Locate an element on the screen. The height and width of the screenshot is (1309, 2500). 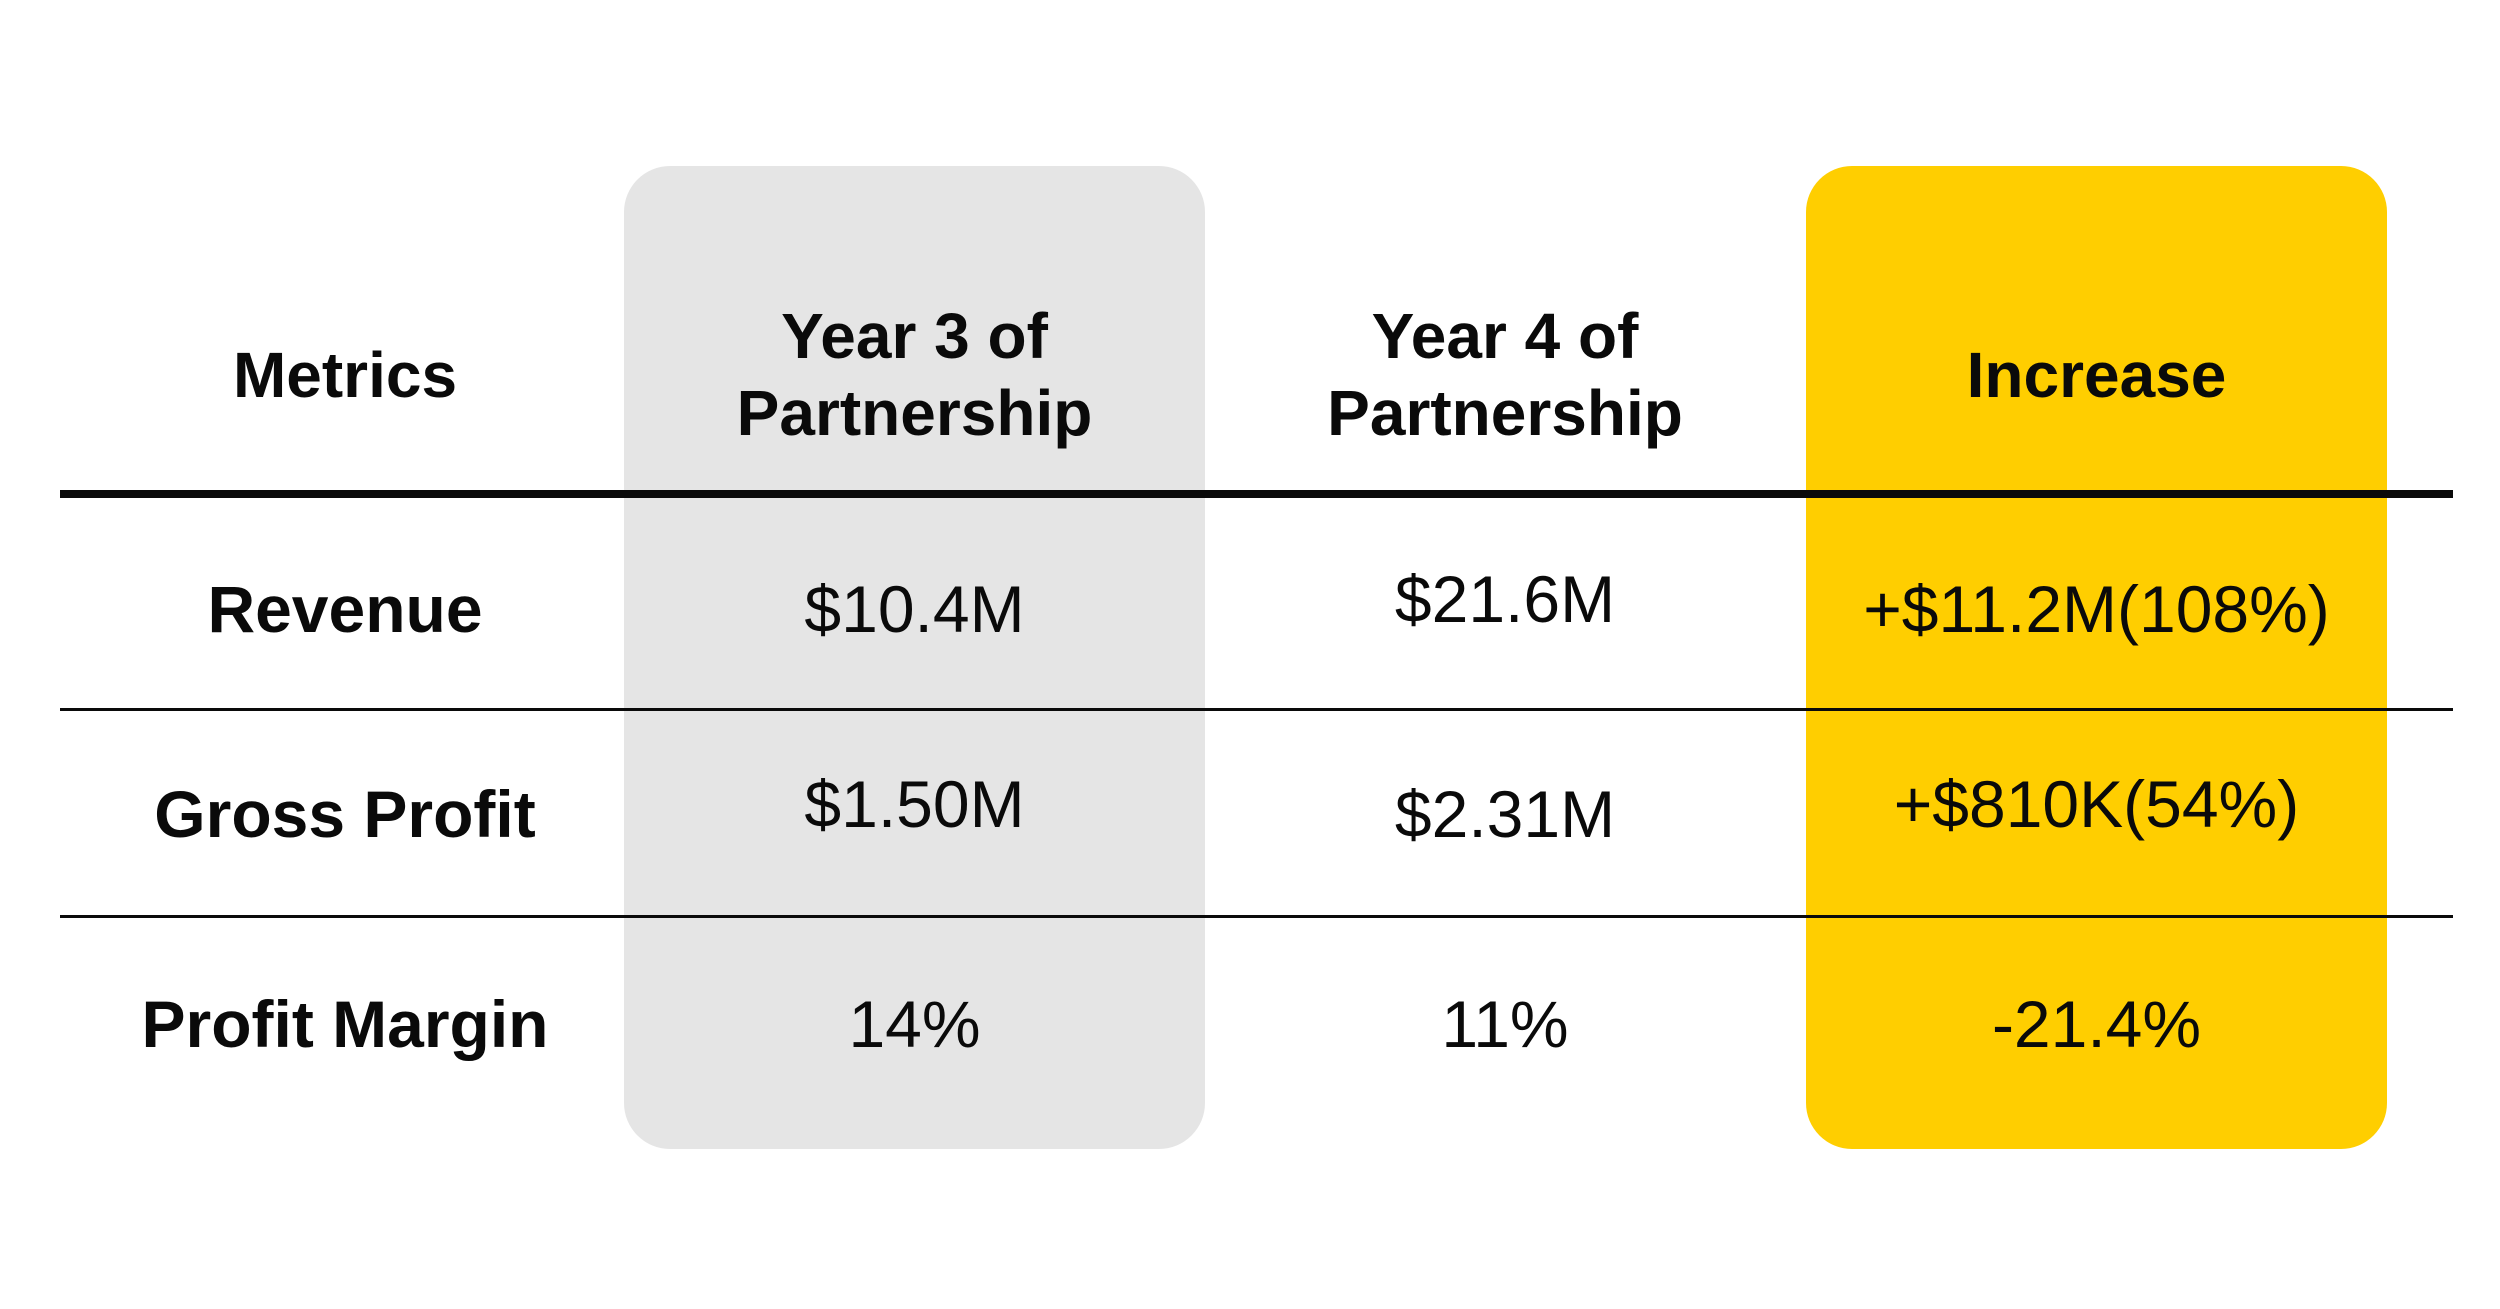
profit-margin-increase: -21.4% is located at coordinates (2096, 1024).